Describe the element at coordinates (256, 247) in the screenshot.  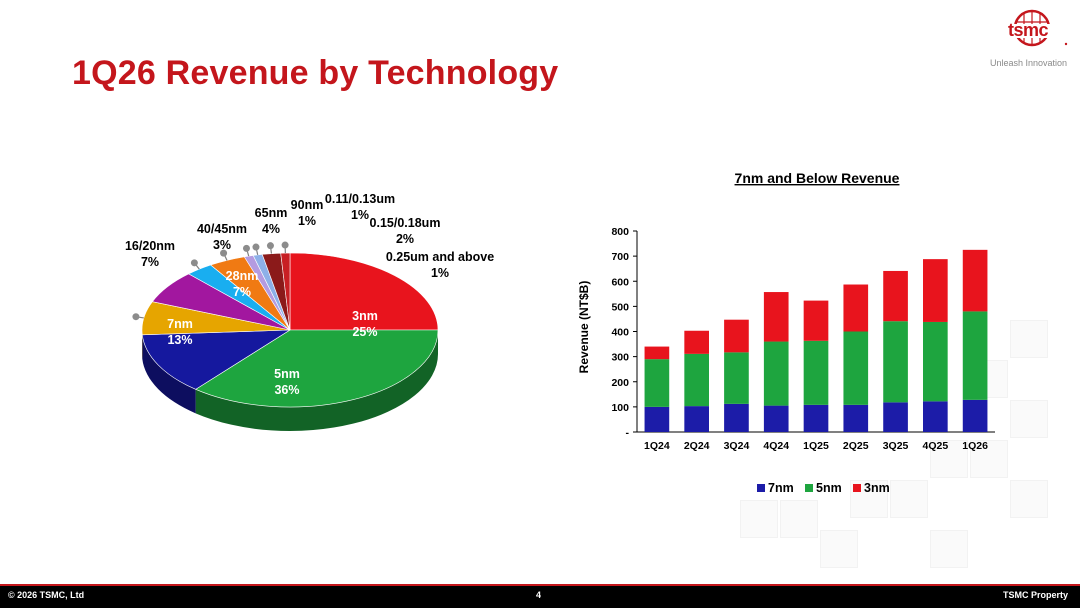
I see `pie-leader-dot-0-11-0-13um` at that location.